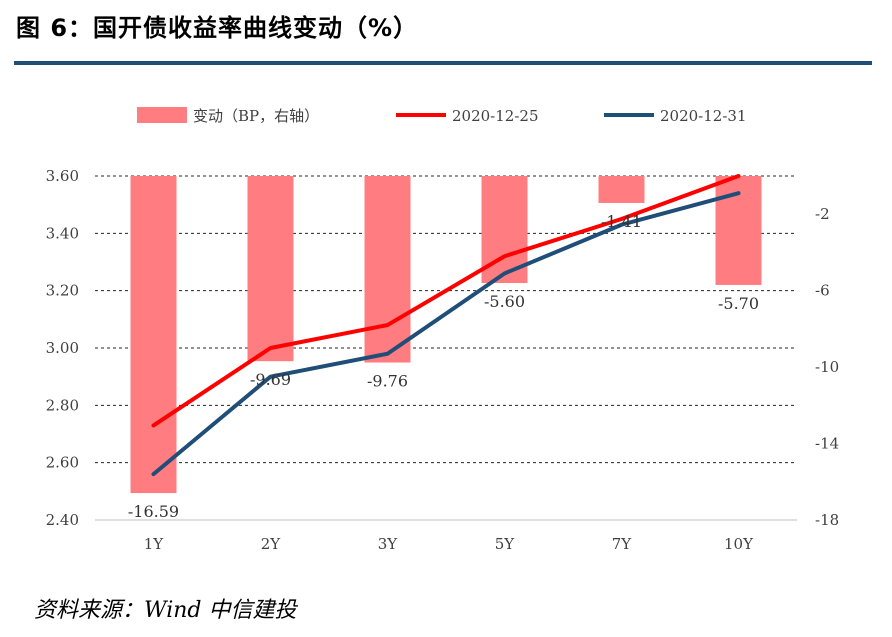 This screenshot has width=892, height=637. Describe the element at coordinates (165, 610) in the screenshot. I see `source-note: 资料来源：Wind 中信建投` at that location.